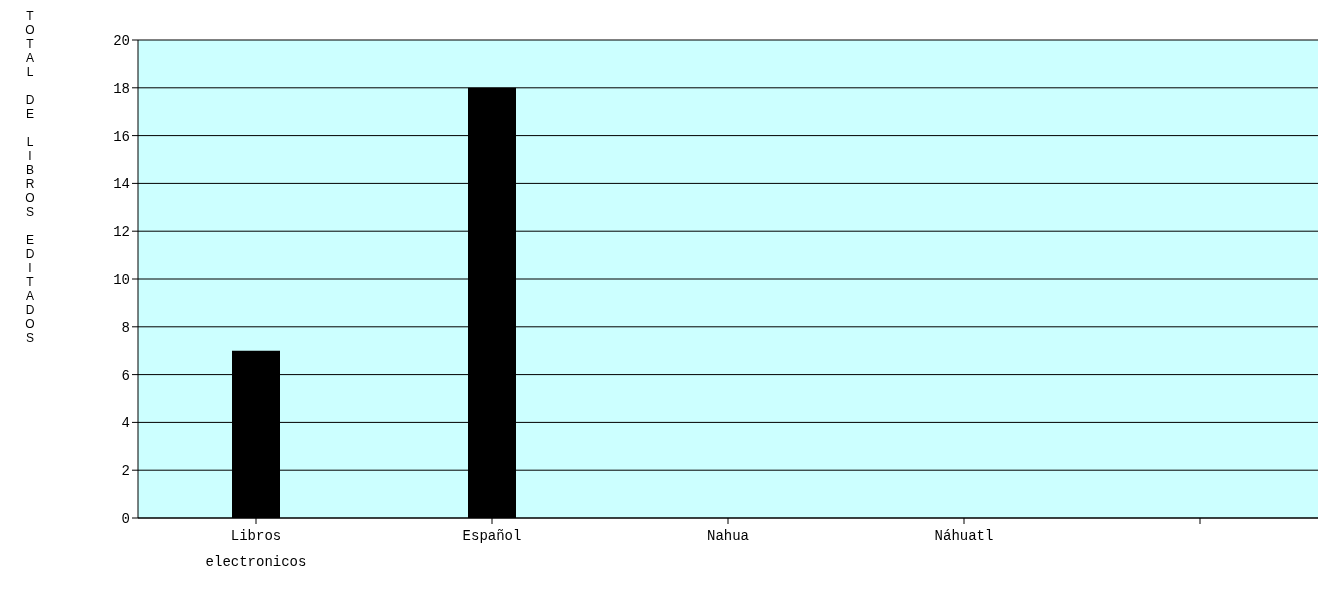 The width and height of the screenshot is (1338, 590). I want to click on y-tick-label: 20, so click(121, 40).